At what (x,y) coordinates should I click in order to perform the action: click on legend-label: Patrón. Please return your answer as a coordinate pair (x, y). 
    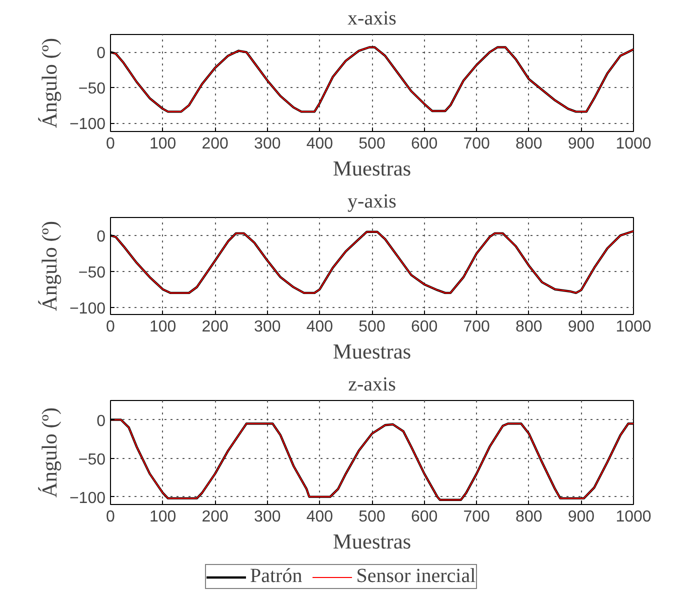
    Looking at the image, I should click on (276, 576).